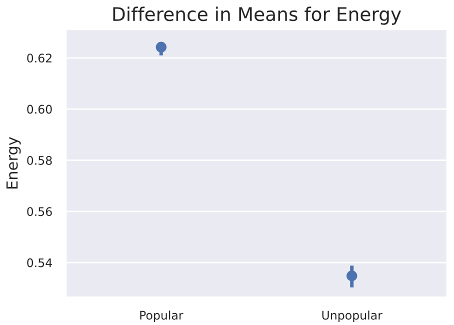 The width and height of the screenshot is (454, 325). Describe the element at coordinates (39, 160) in the screenshot. I see `y-tick-label: 0.58` at that location.